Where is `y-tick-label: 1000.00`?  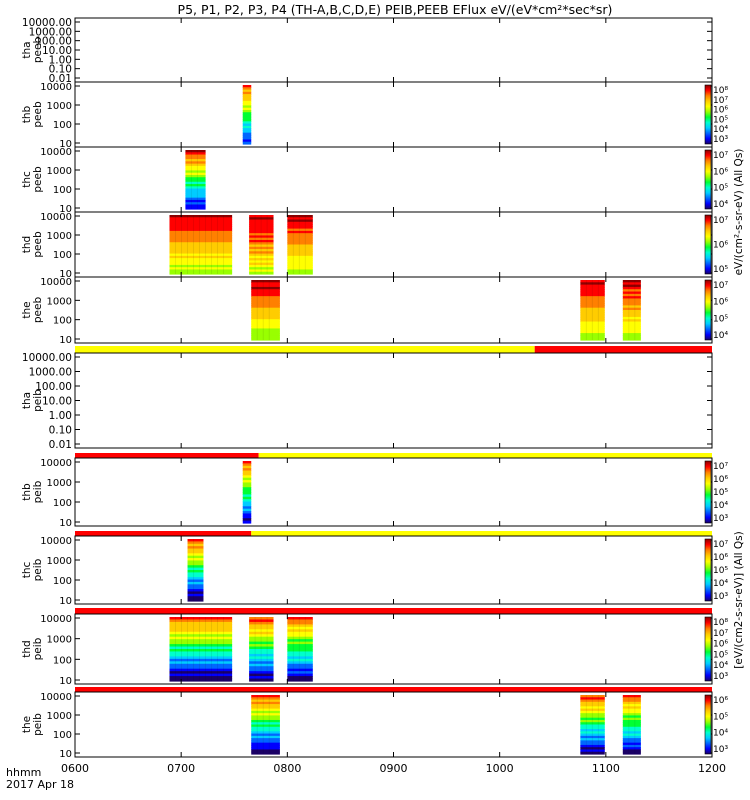
y-tick-label: 1000.00 is located at coordinates (50, 373).